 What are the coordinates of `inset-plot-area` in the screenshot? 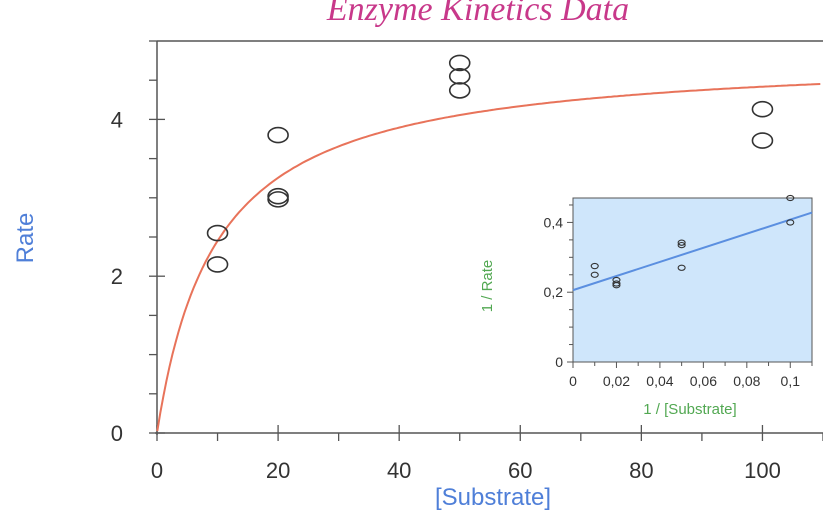 It's located at (692, 280).